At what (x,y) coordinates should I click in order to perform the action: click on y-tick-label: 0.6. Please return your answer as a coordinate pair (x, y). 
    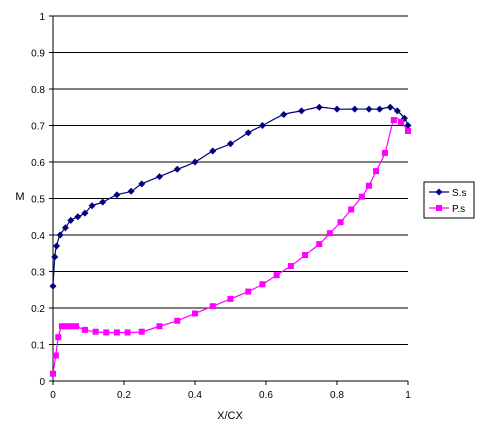
    Looking at the image, I should click on (38, 163).